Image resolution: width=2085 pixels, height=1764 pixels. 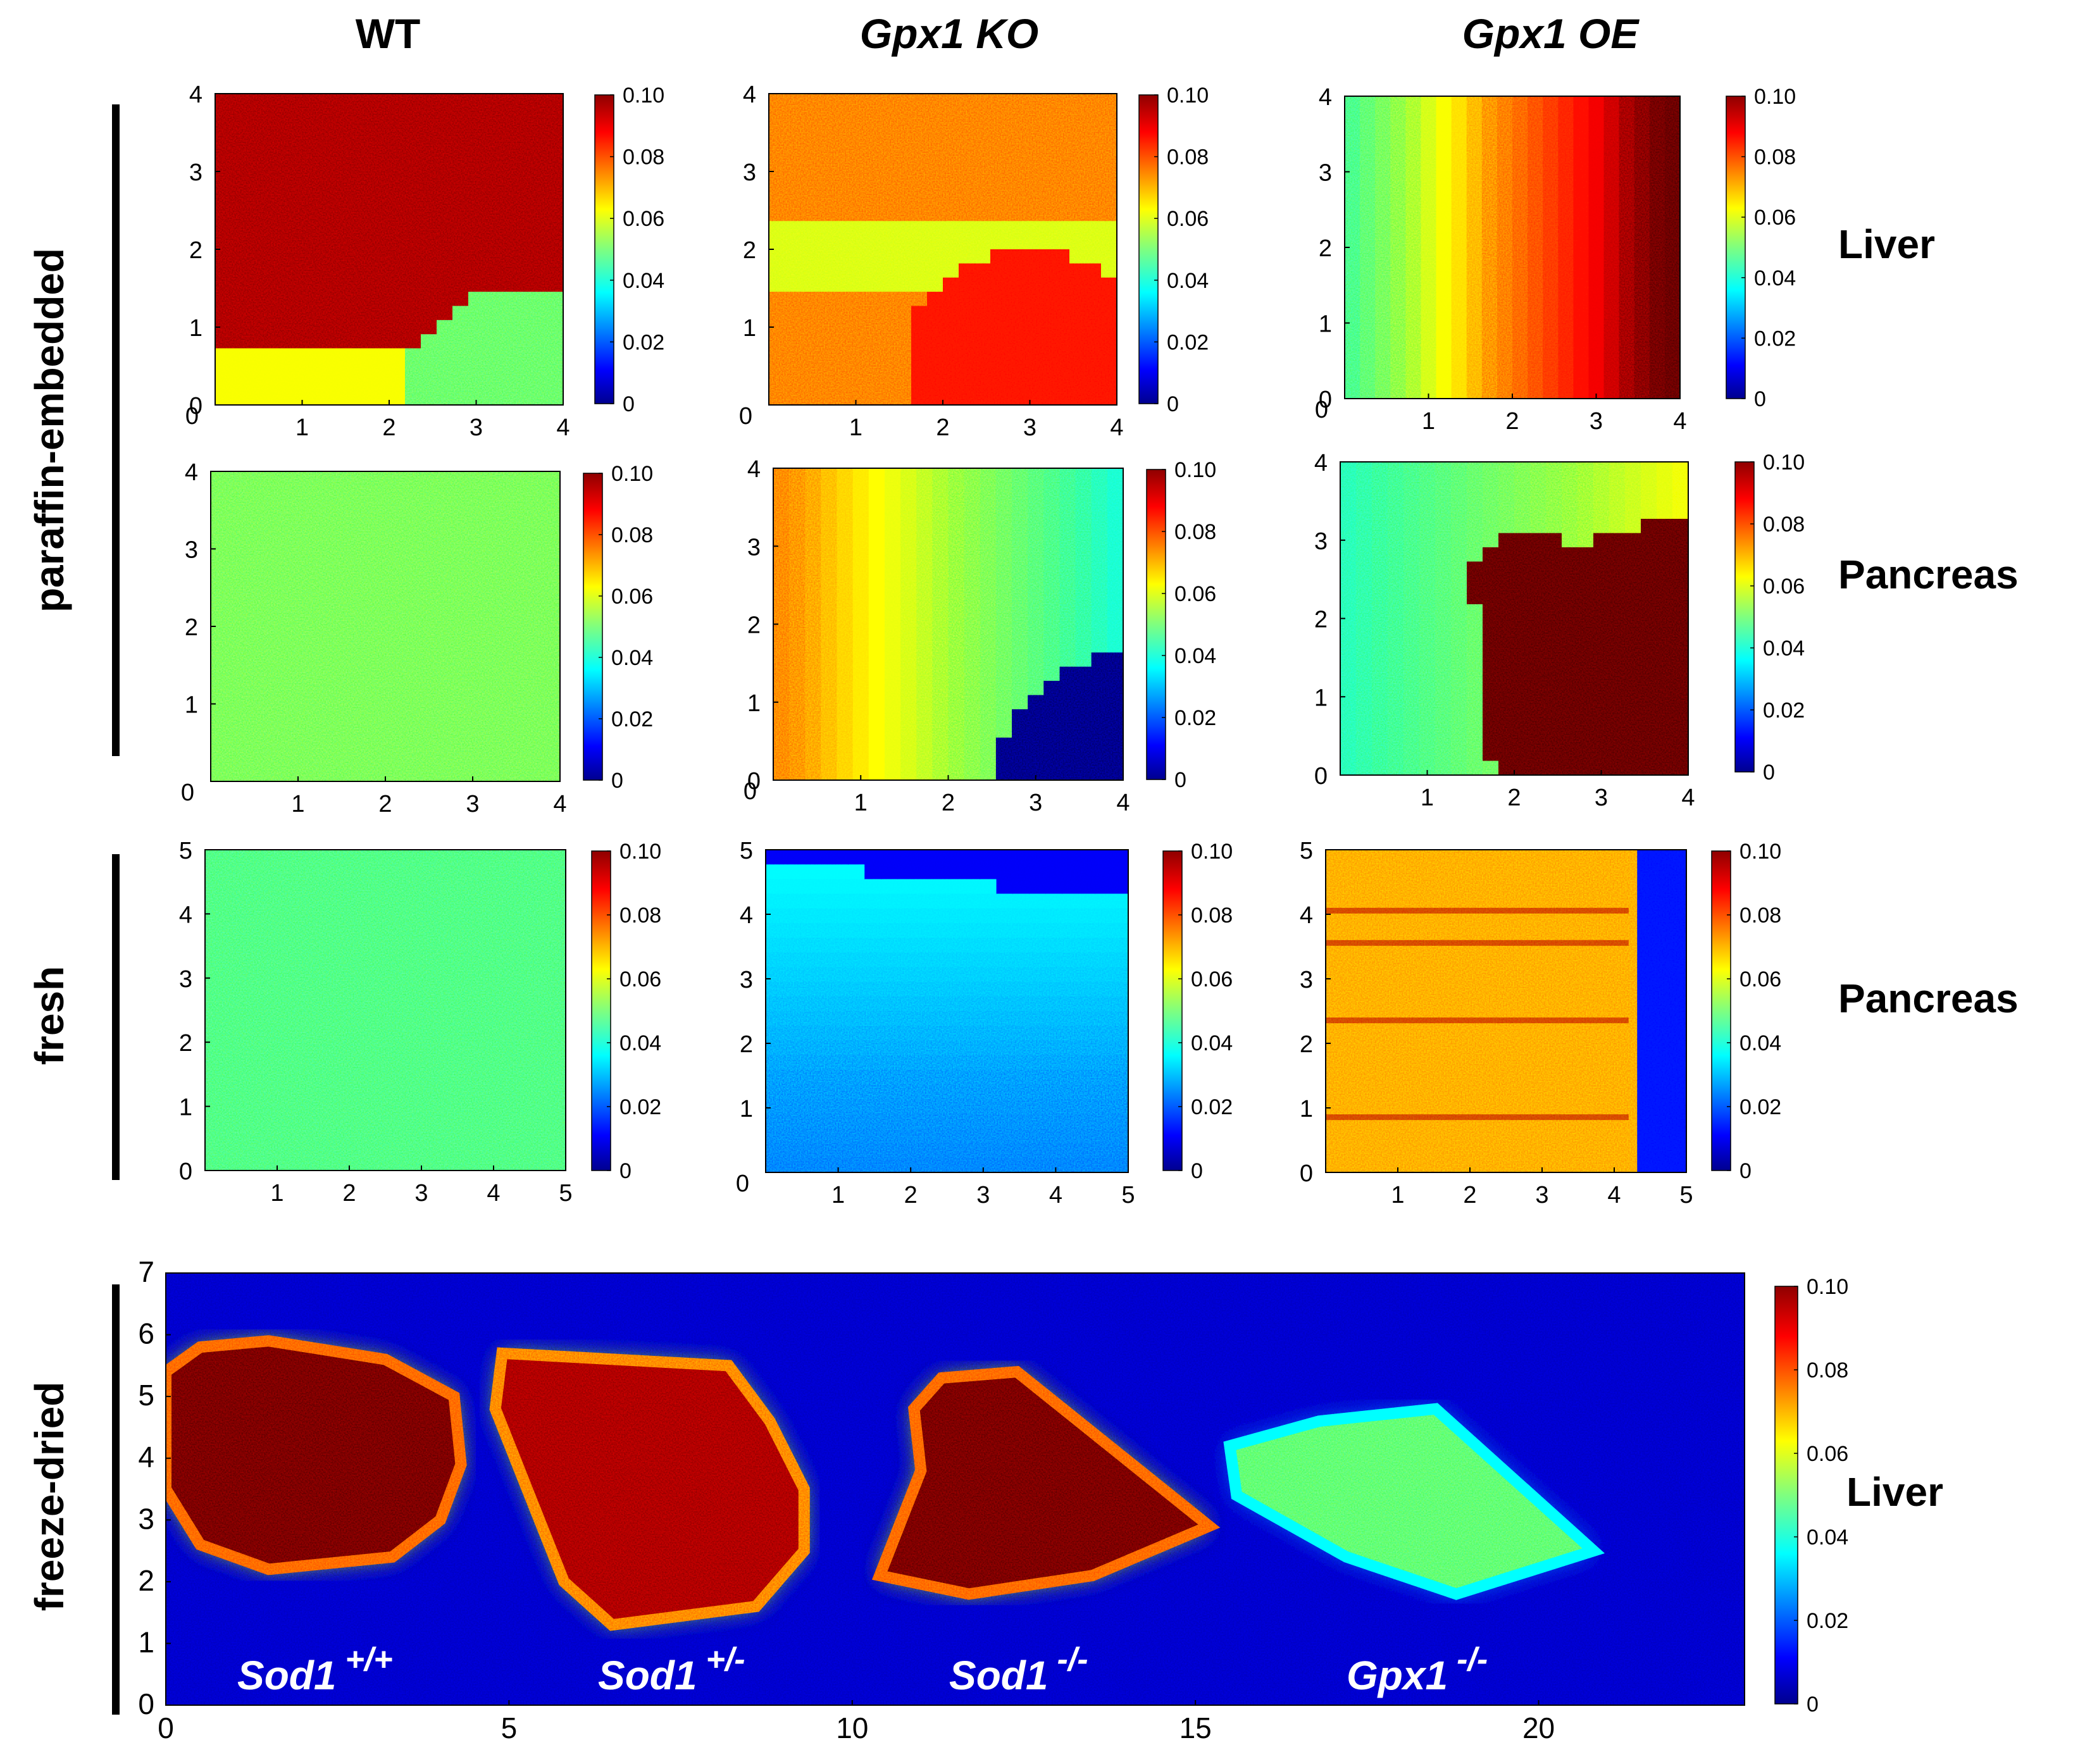 I want to click on y-tick-label: 3, so click(x=1306, y=980).